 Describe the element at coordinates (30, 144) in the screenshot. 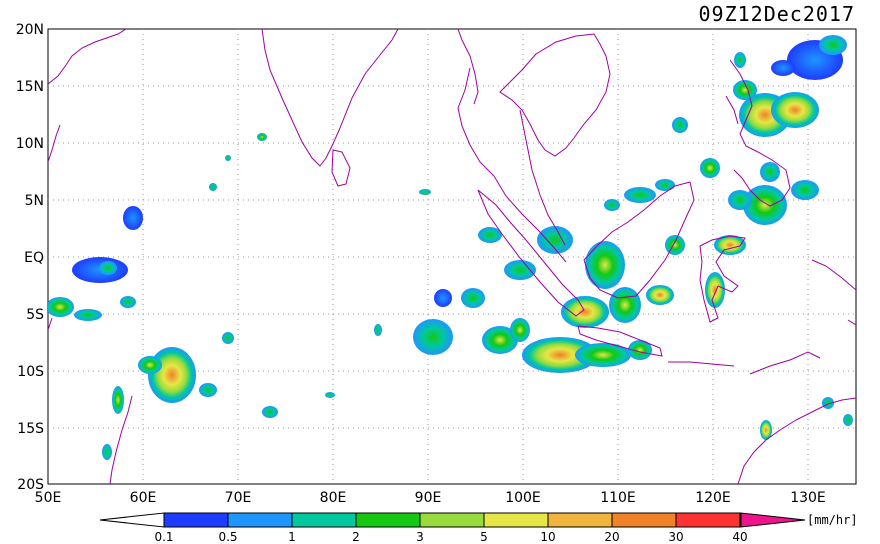

I see `lat-label: 10N` at that location.